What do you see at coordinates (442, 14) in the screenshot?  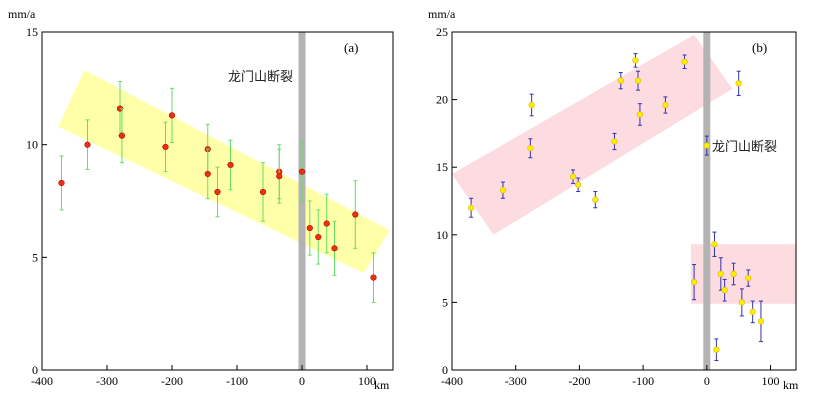 I see `panel-b-ylabel: mm/a` at bounding box center [442, 14].